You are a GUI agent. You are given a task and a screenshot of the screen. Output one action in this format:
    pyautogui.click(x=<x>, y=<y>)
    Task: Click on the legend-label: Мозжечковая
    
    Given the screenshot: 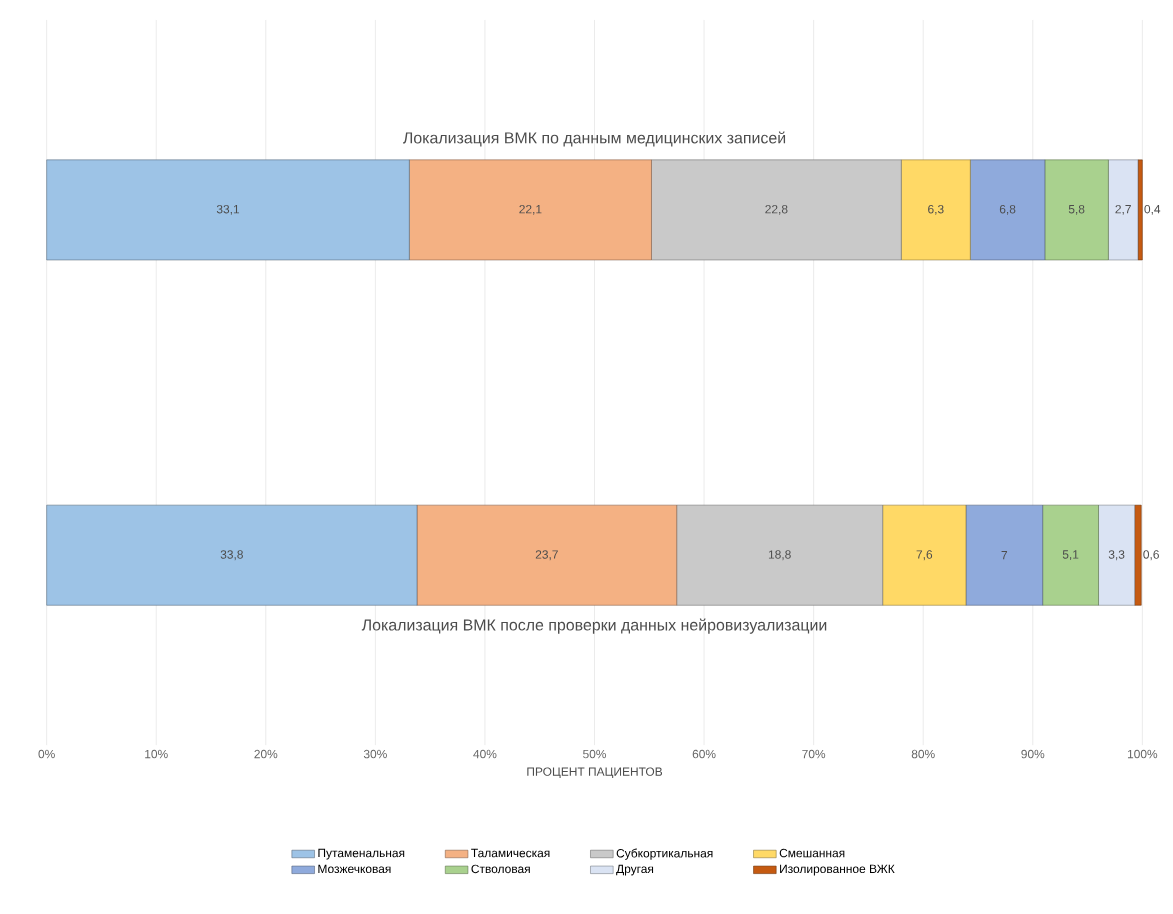 What is the action you would take?
    pyautogui.click(x=354, y=869)
    